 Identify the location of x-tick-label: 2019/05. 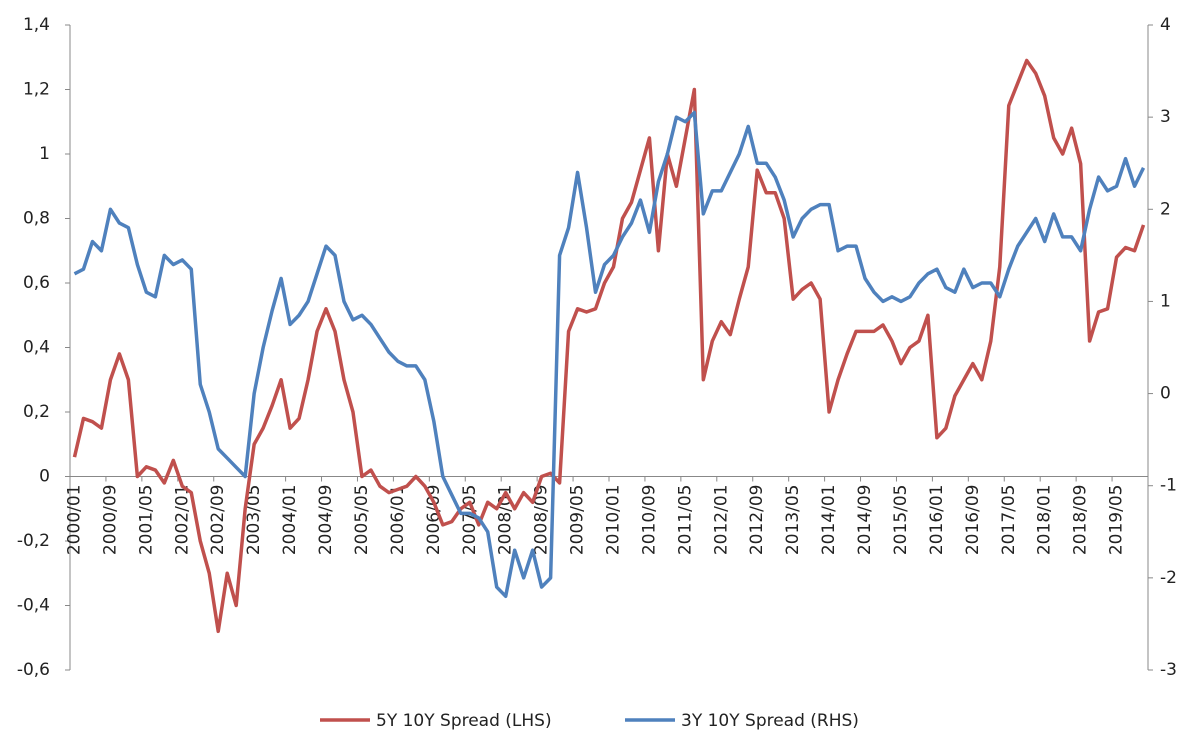
(1117, 520).